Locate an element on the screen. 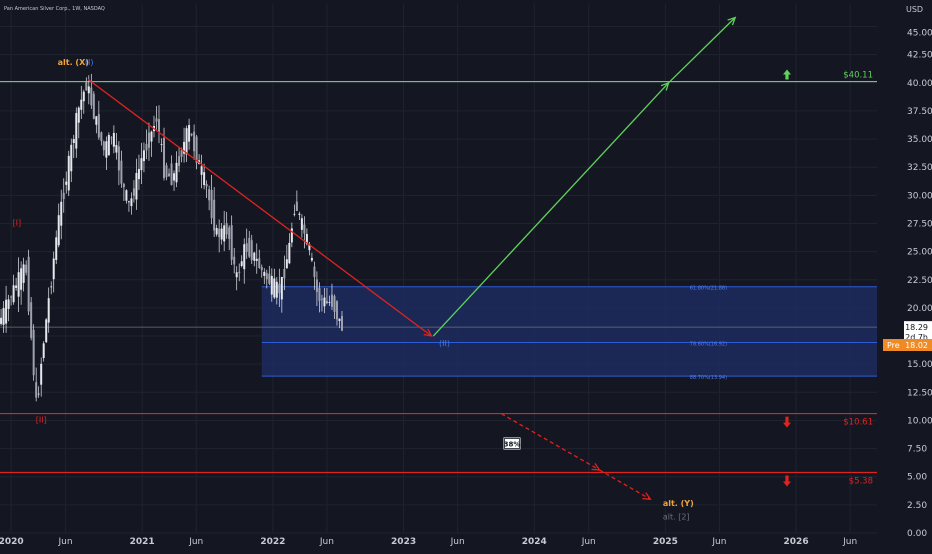 Image resolution: width=932 pixels, height=554 pixels. probability-badge-label: 38% is located at coordinates (512, 445).